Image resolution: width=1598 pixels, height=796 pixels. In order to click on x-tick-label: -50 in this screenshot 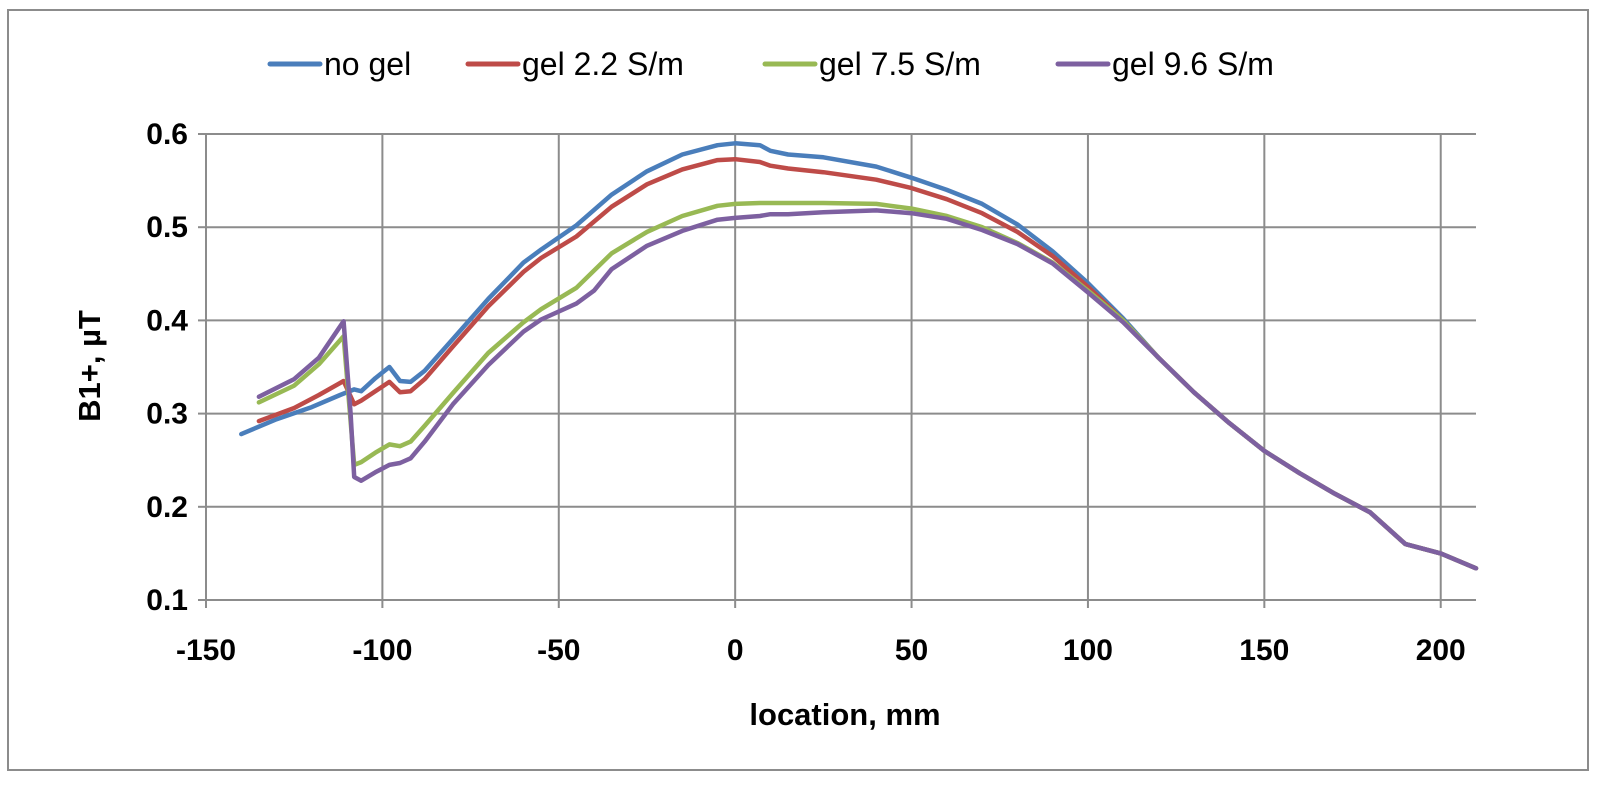, I will do `click(558, 650)`.